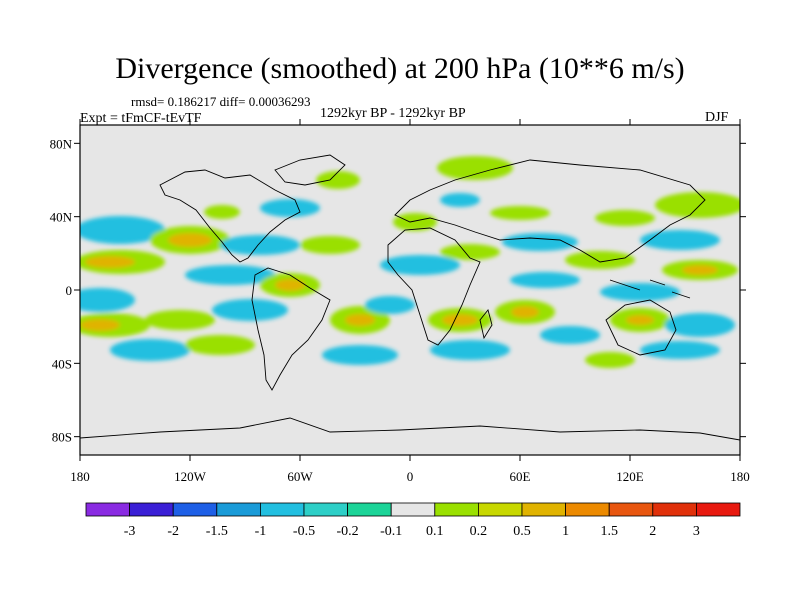 Image resolution: width=800 pixels, height=600 pixels. Describe the element at coordinates (141, 118) in the screenshot. I see `experiment-label: Expt = tFmCF-tEvTF` at that location.